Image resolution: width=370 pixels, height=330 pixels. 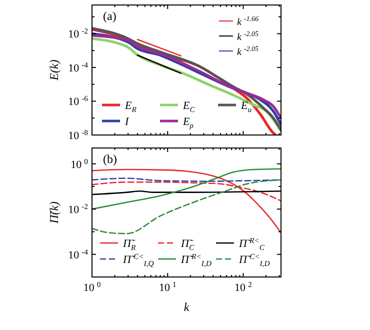 What do you see at coordinates (78, 101) in the screenshot?
I see `y-tick-label: 10$^{-6}$` at bounding box center [78, 101].